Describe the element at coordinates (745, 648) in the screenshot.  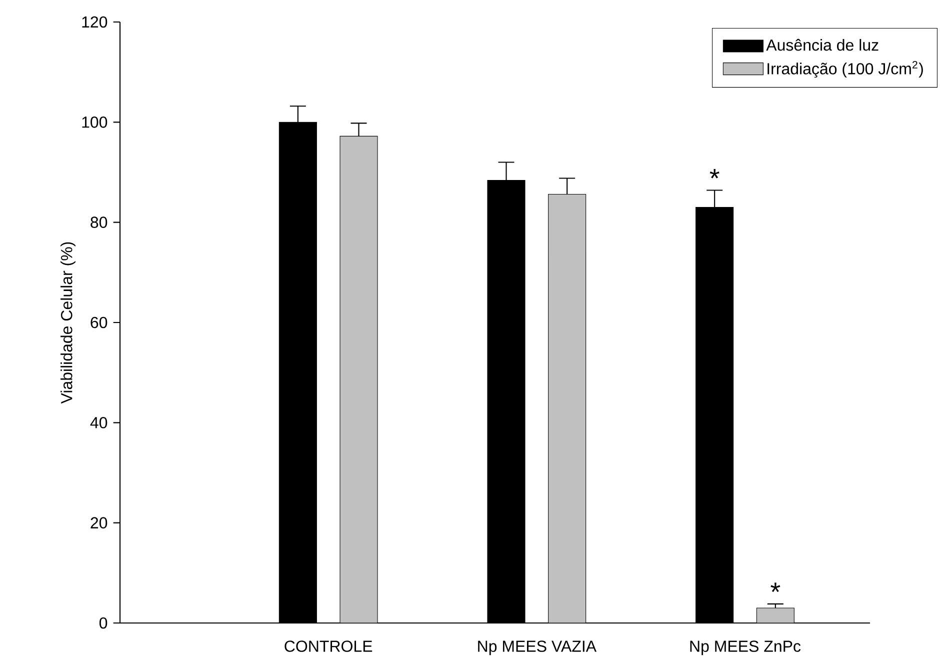
I see `x-tick-label: Np MEES ZnPc` at that location.